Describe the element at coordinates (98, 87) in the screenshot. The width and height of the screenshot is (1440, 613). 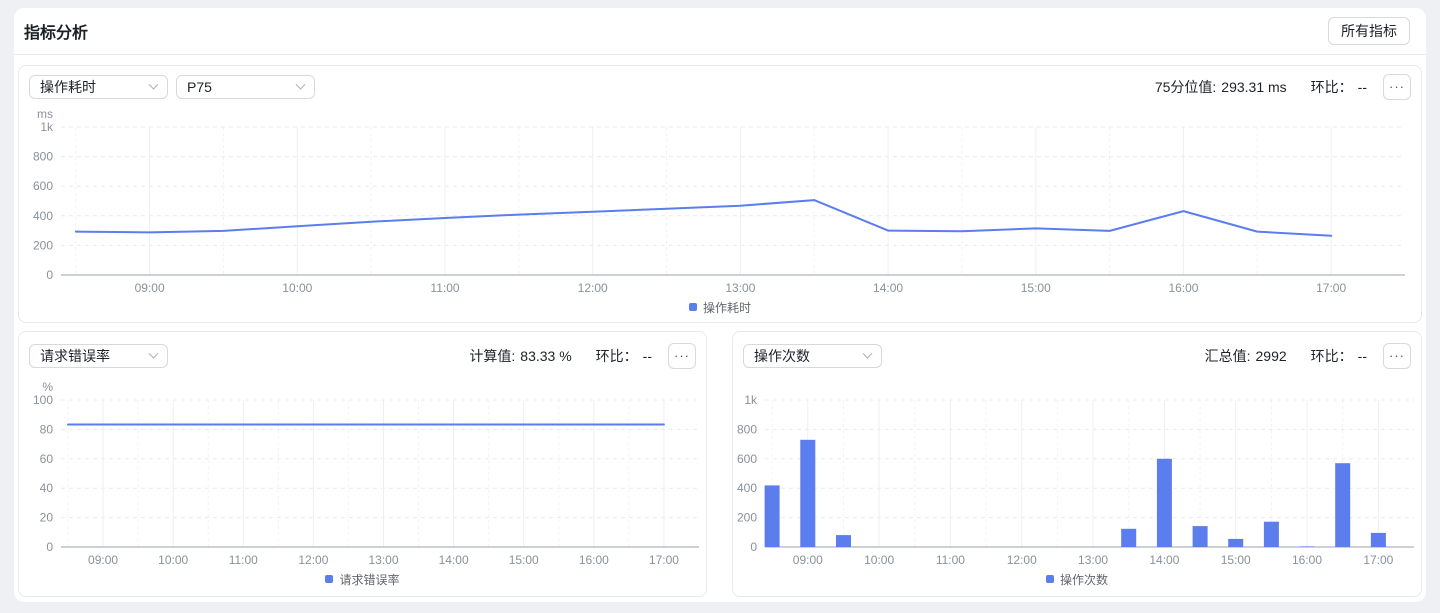
I see `metric-select-duration: 操作耗时` at that location.